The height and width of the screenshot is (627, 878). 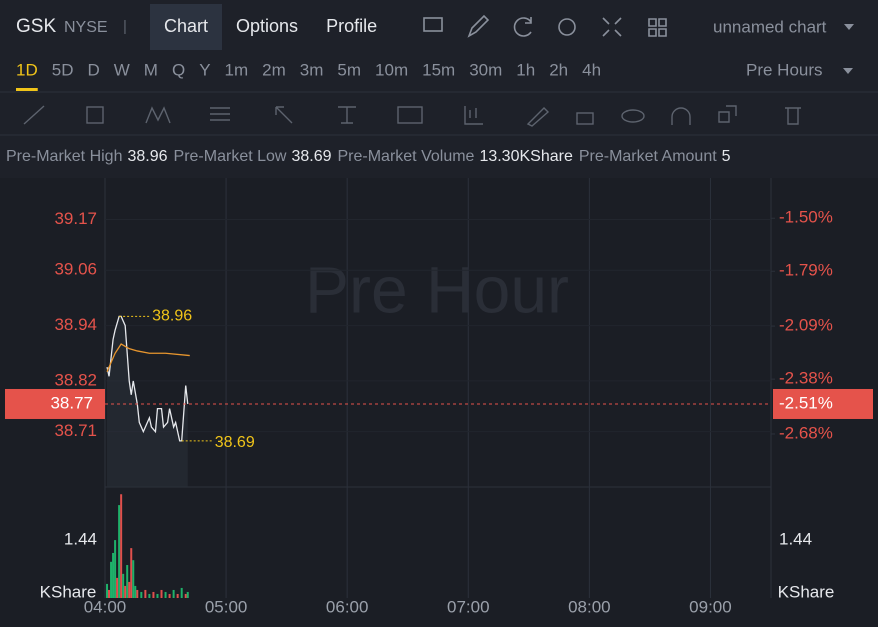 I want to click on tool-note, so click(x=410, y=115).